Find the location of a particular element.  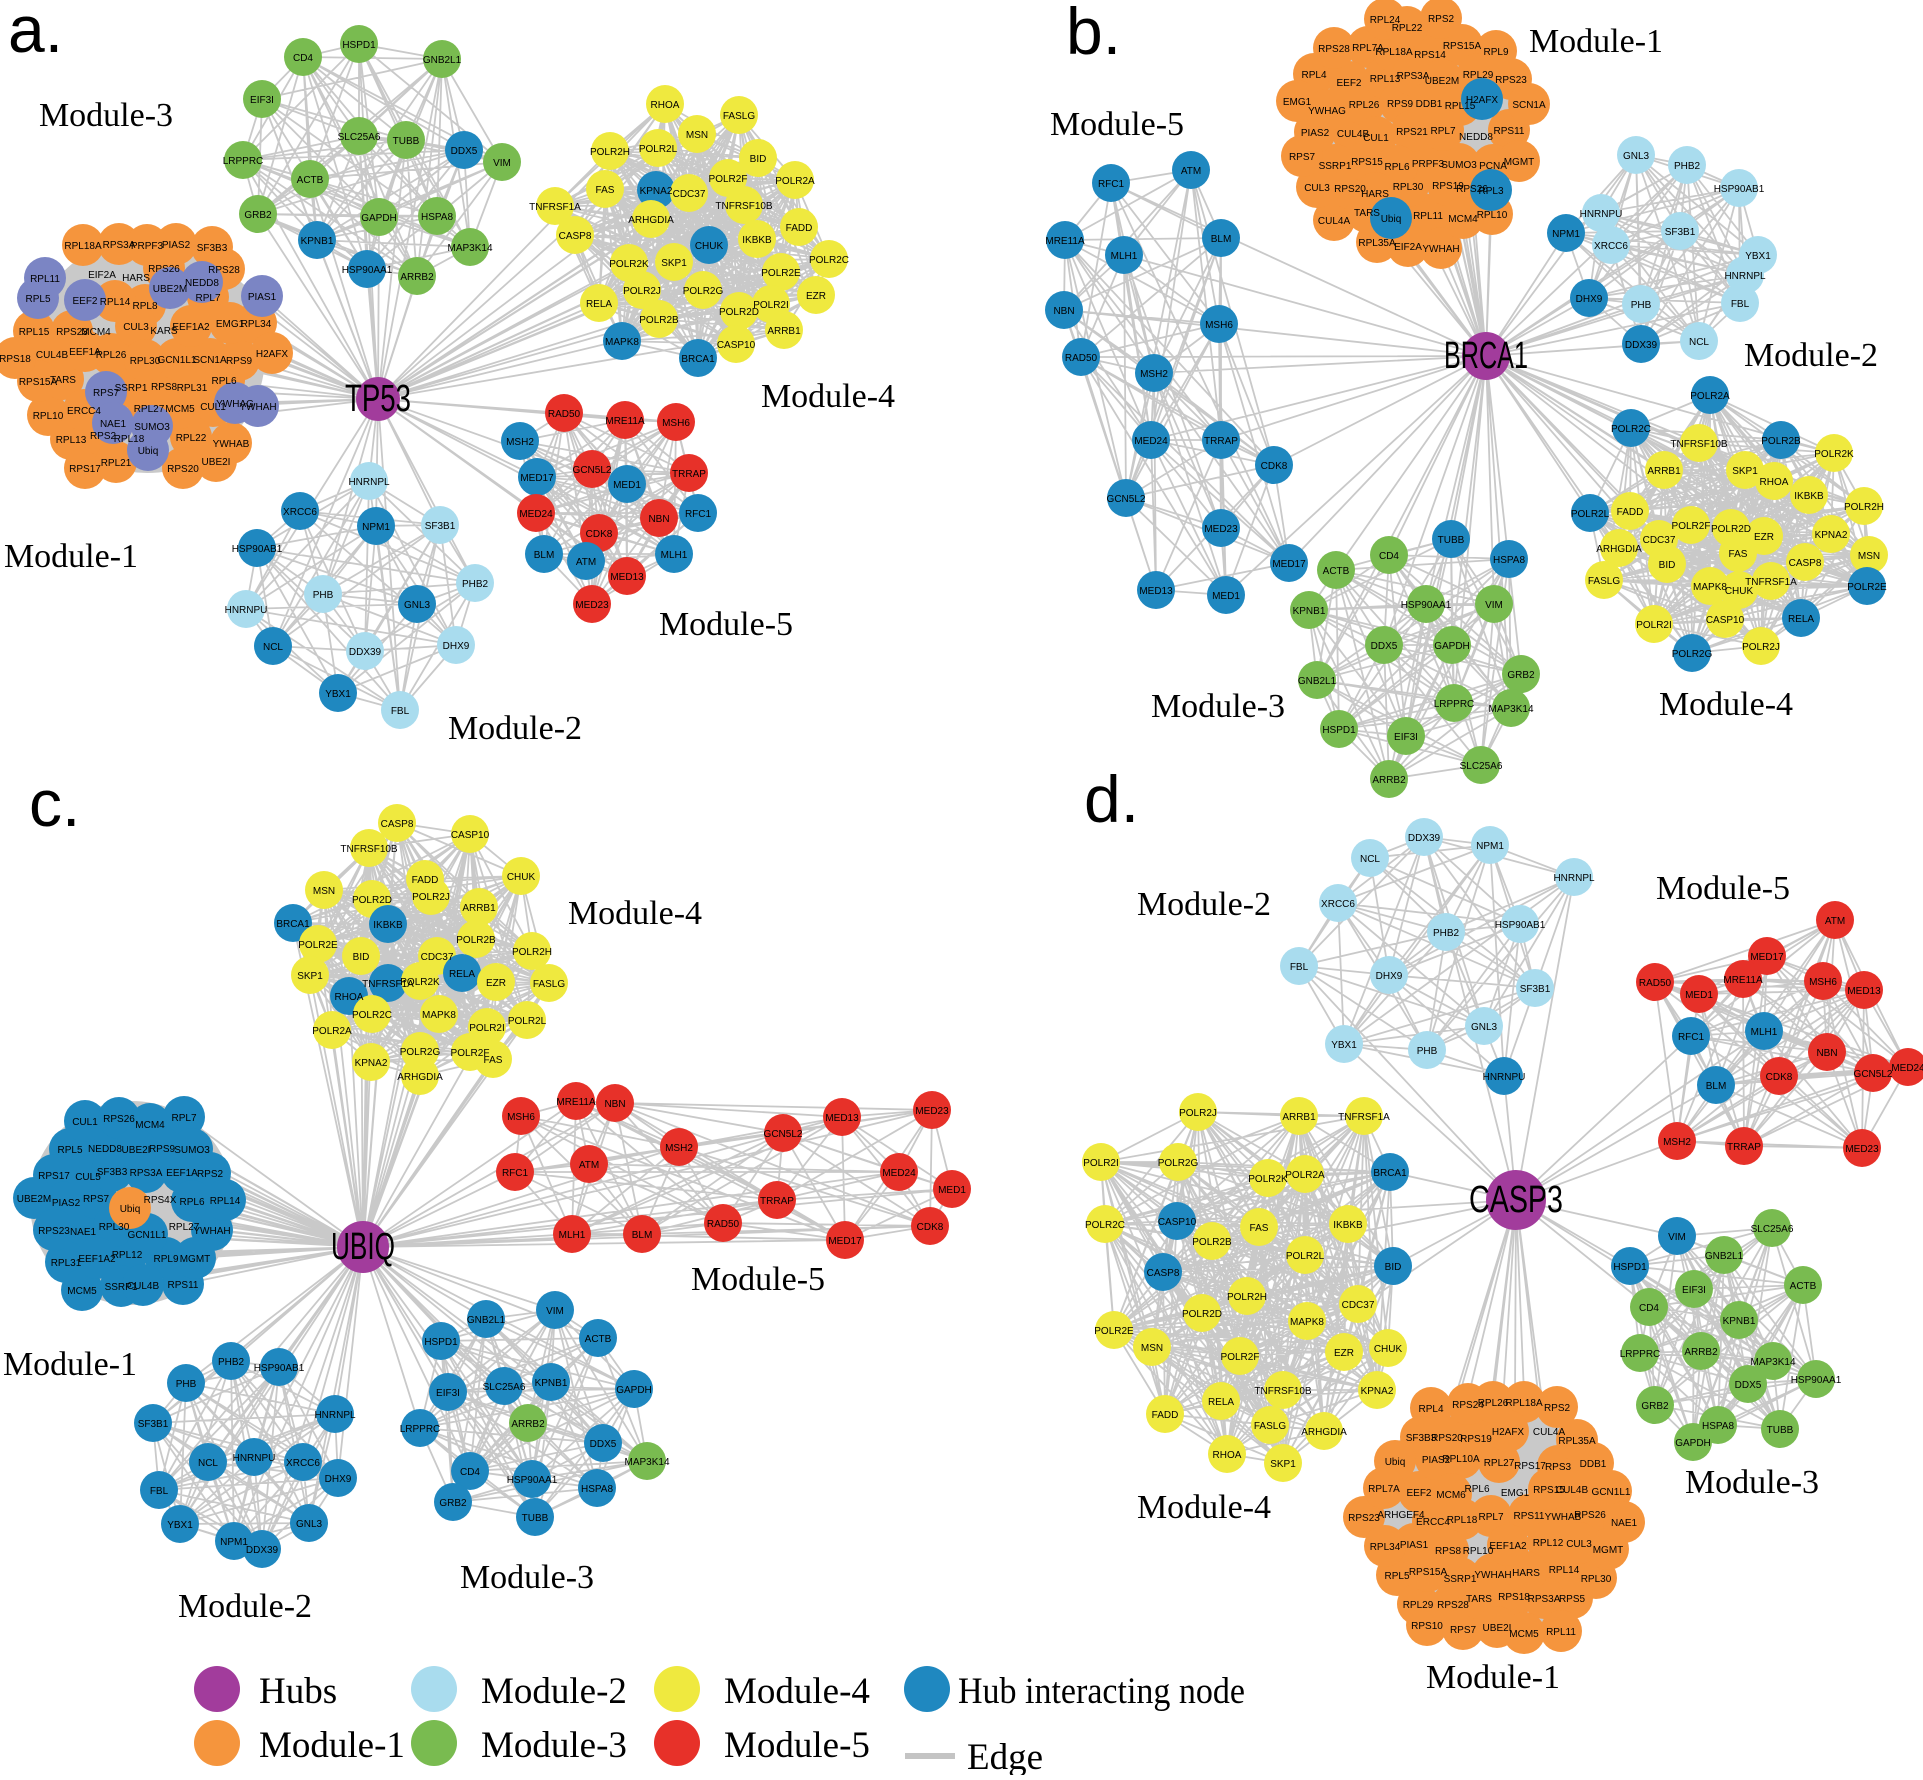

svg-text: YWHAH is located at coordinates (257, 407).